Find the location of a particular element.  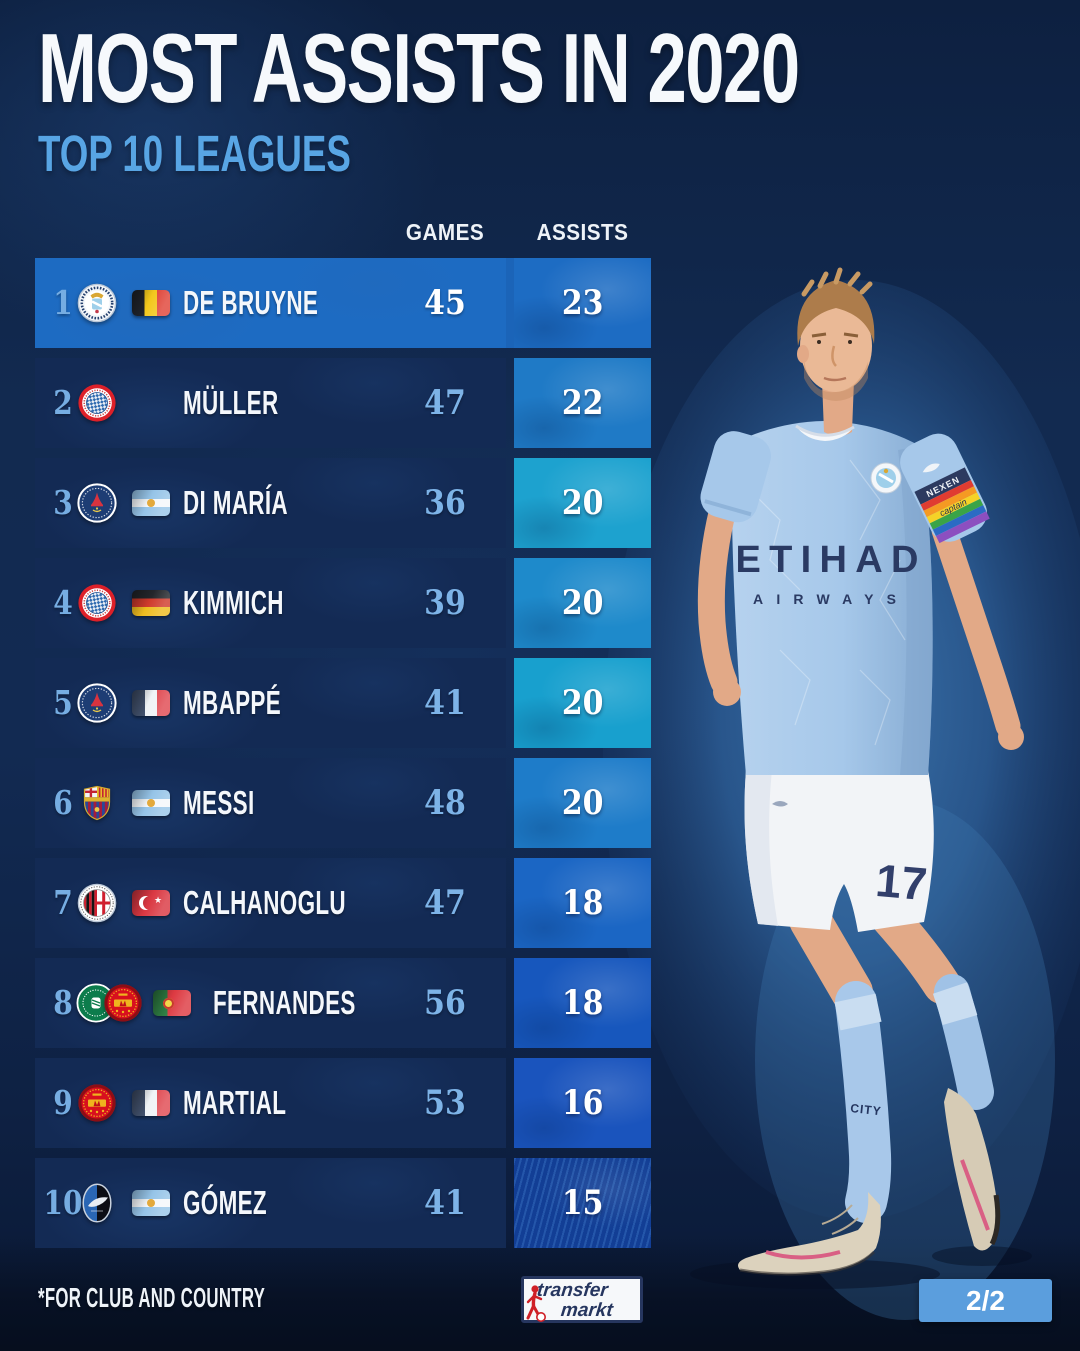

row-main-cell: 7 CALHANOGLU 47 is located at coordinates (270, 903).